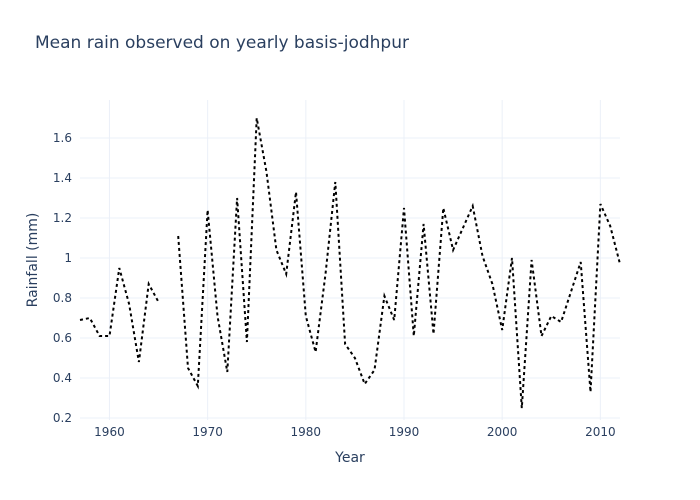 The width and height of the screenshot is (700, 500). What do you see at coordinates (62, 378) in the screenshot?
I see `y-tick-label: 0.4` at bounding box center [62, 378].